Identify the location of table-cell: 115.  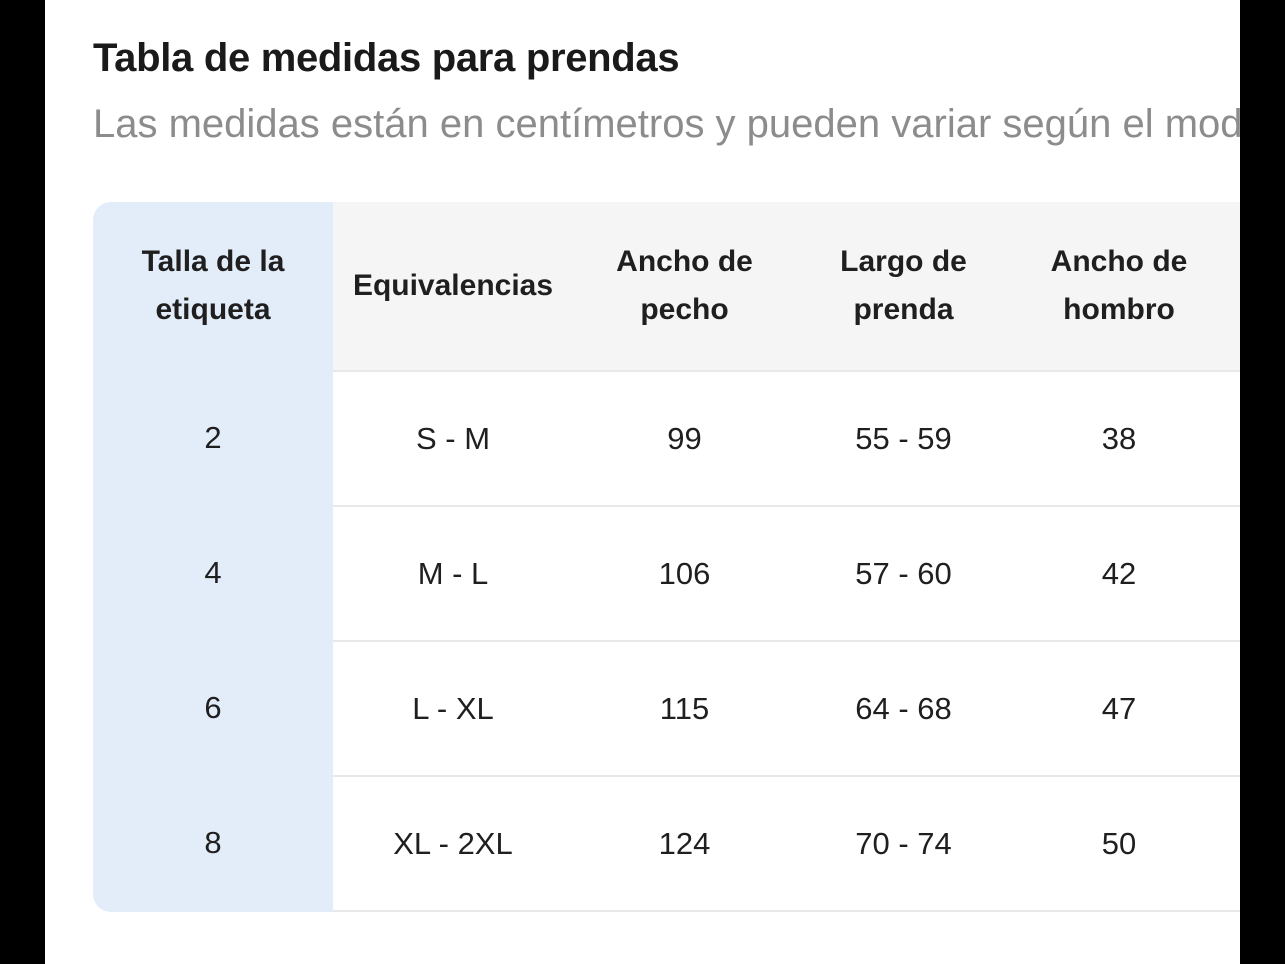
(684, 708).